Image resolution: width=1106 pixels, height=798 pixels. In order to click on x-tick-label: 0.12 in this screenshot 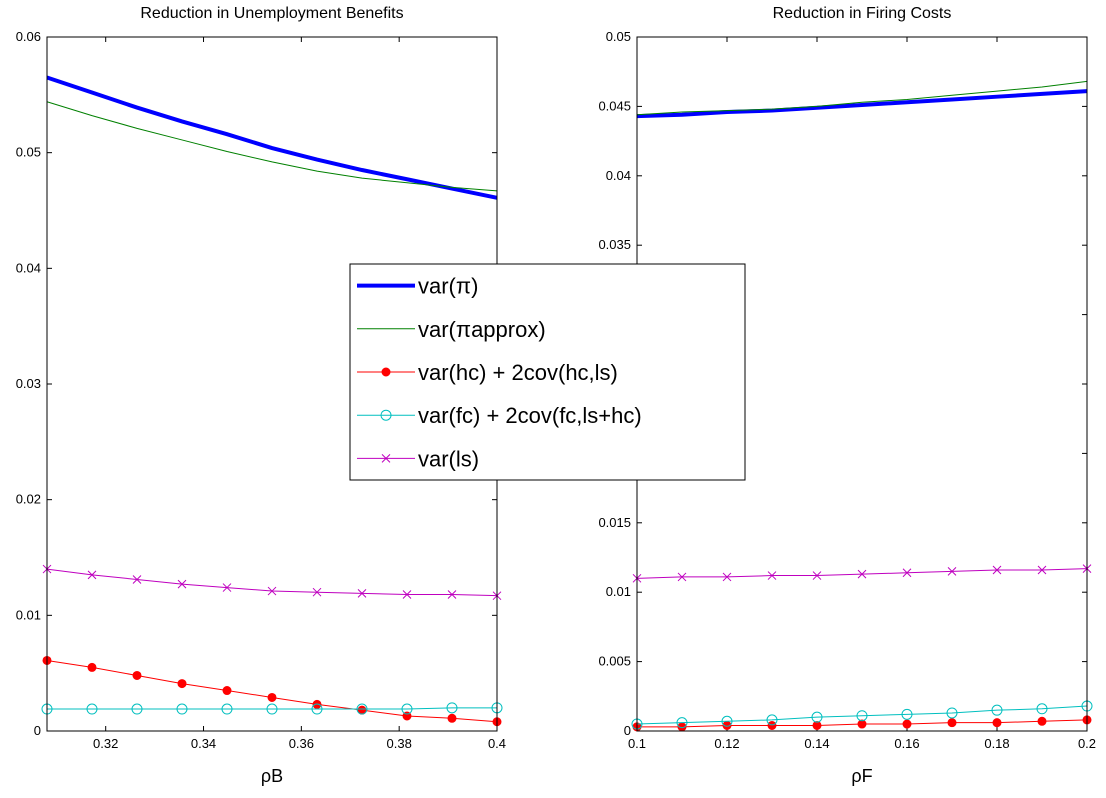, I will do `click(726, 743)`.